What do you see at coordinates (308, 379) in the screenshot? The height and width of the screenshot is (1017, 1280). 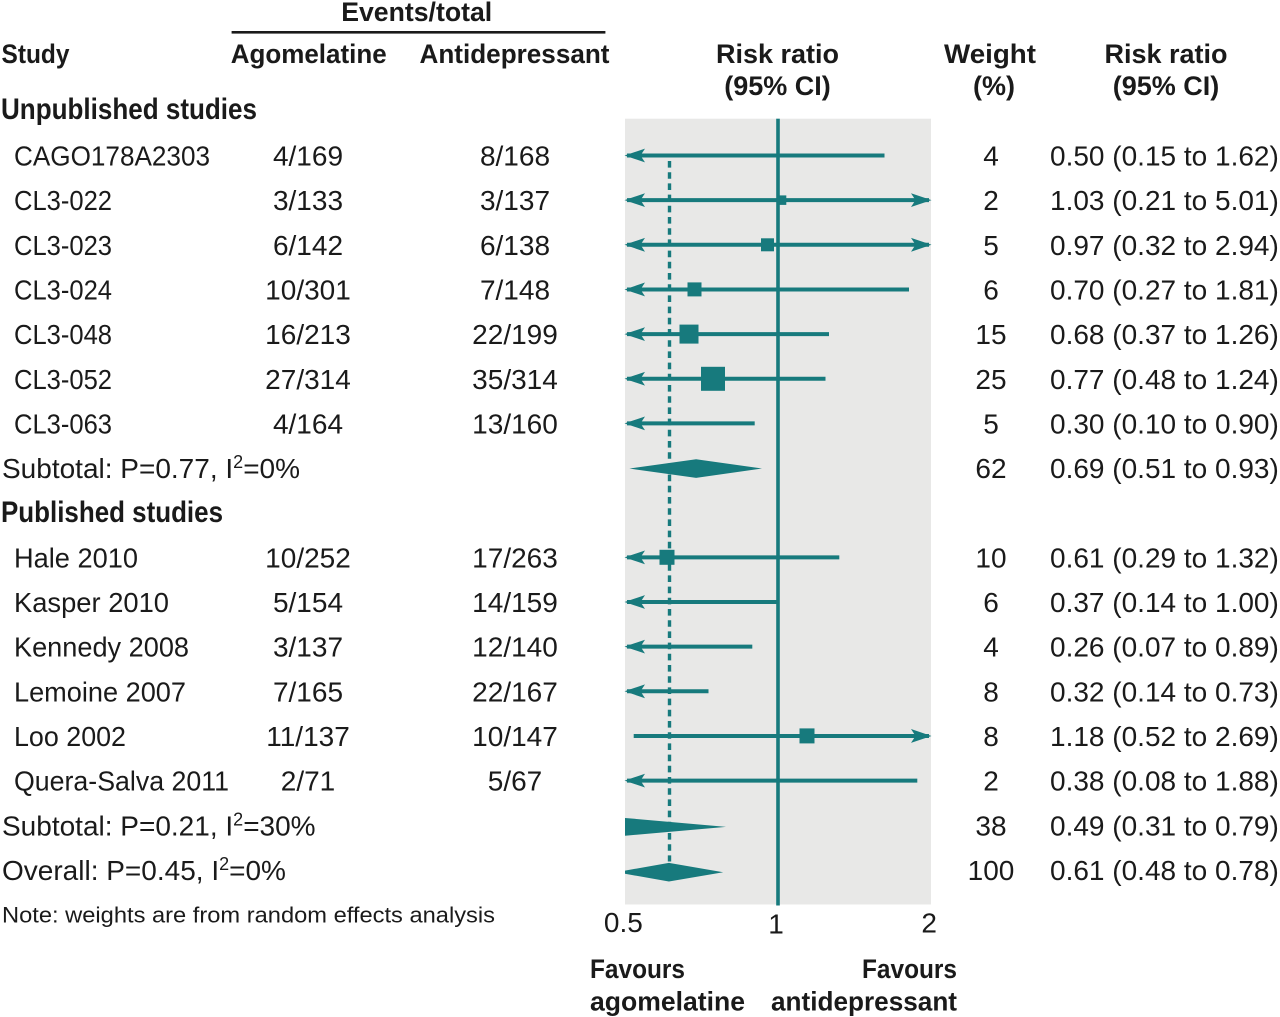 I see `svg-text: 27/314` at bounding box center [308, 379].